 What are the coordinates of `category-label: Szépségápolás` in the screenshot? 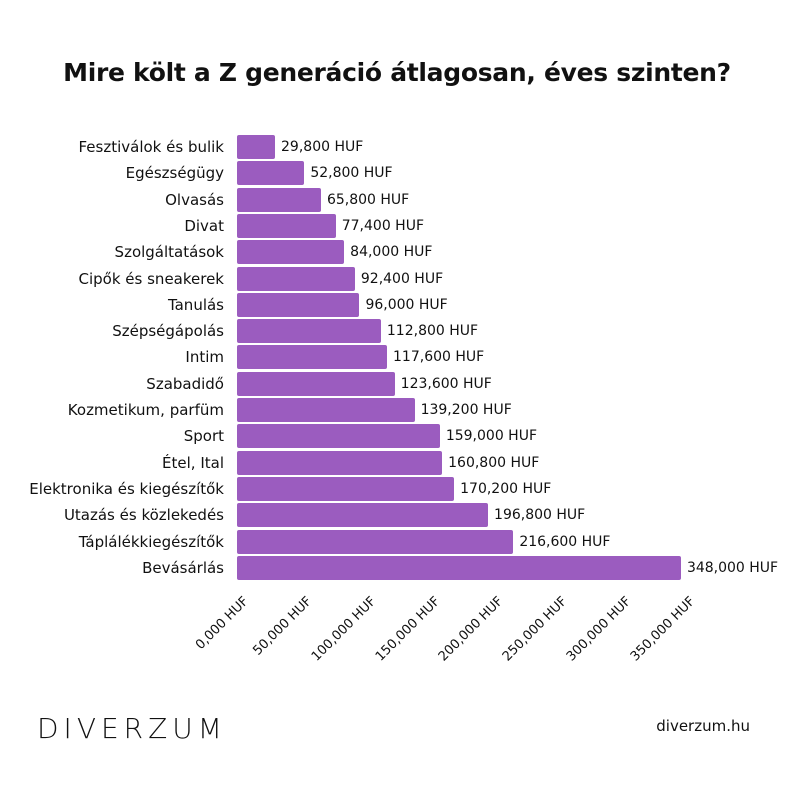 It's located at (168, 331).